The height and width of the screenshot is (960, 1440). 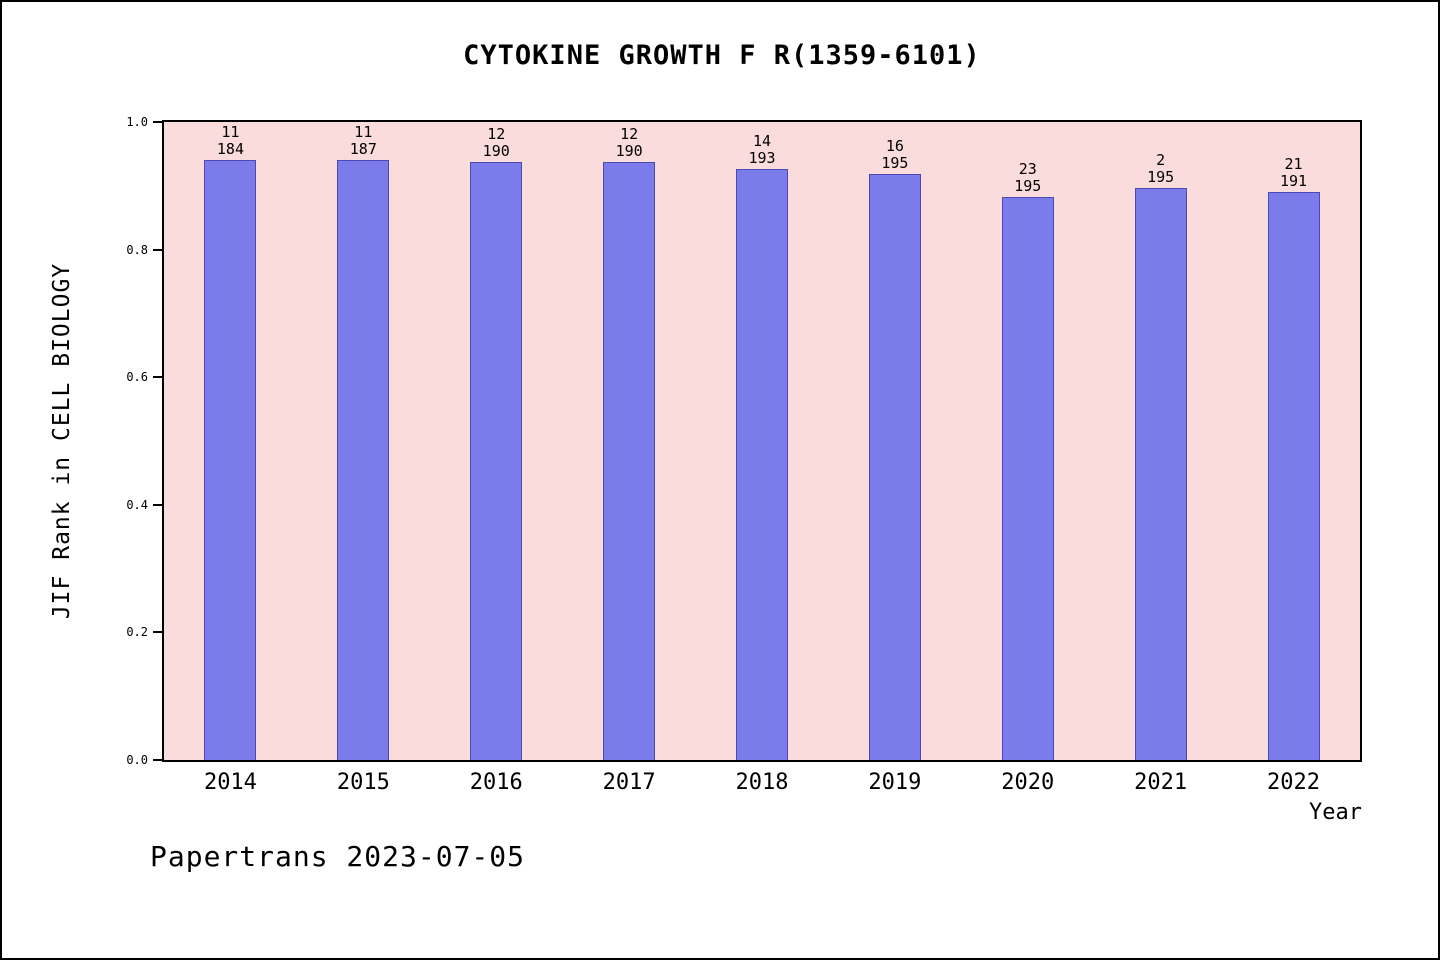 What do you see at coordinates (1161, 782) in the screenshot?
I see `x-tick-label-2021: 2021` at bounding box center [1161, 782].